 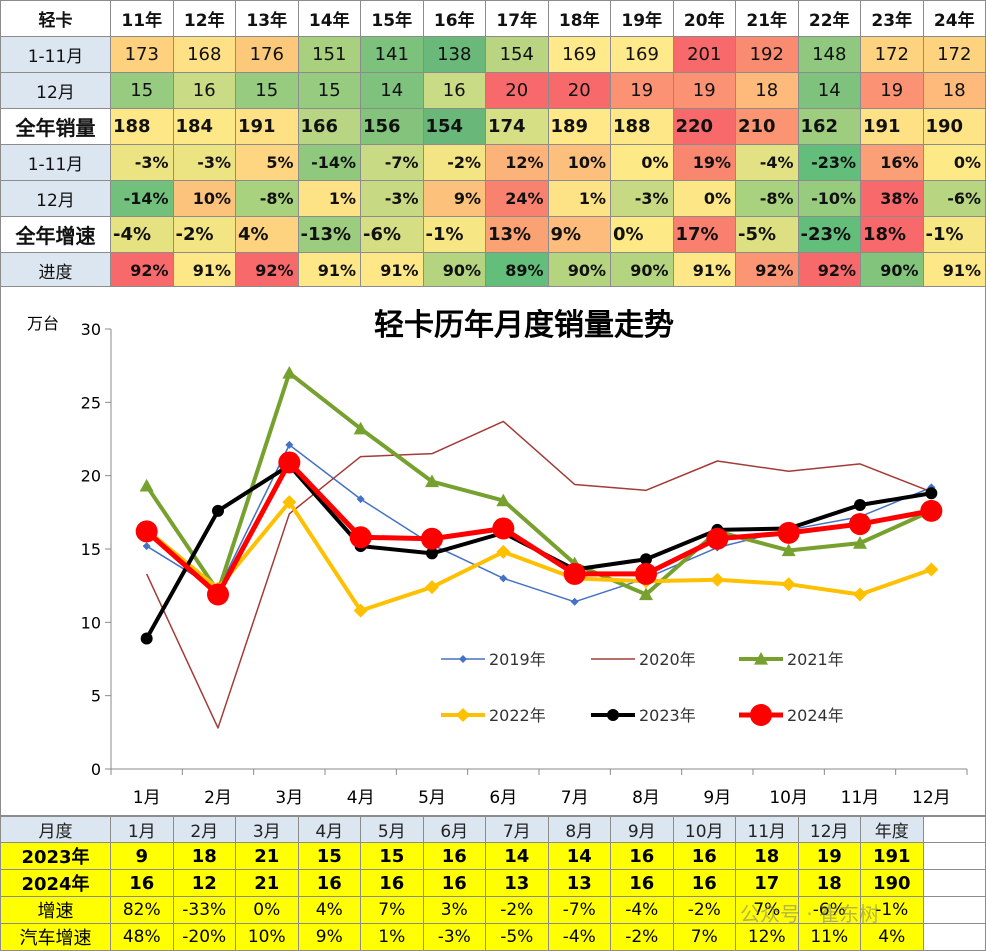 I want to click on legend-item: 2019年, so click(x=493, y=659).